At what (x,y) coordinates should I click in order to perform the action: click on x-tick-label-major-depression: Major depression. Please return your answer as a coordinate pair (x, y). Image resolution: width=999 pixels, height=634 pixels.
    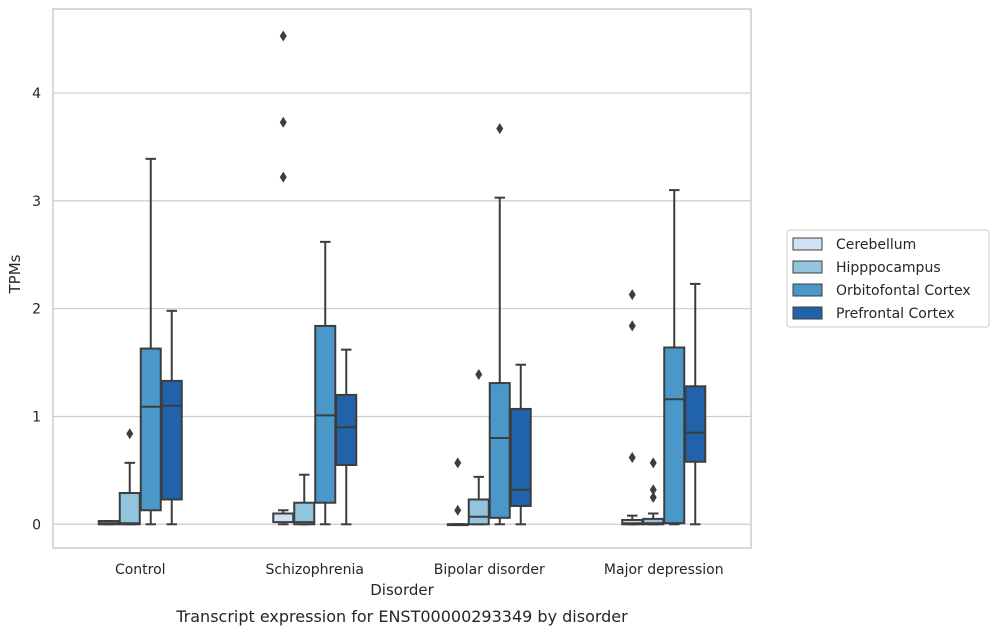
    Looking at the image, I should click on (664, 570).